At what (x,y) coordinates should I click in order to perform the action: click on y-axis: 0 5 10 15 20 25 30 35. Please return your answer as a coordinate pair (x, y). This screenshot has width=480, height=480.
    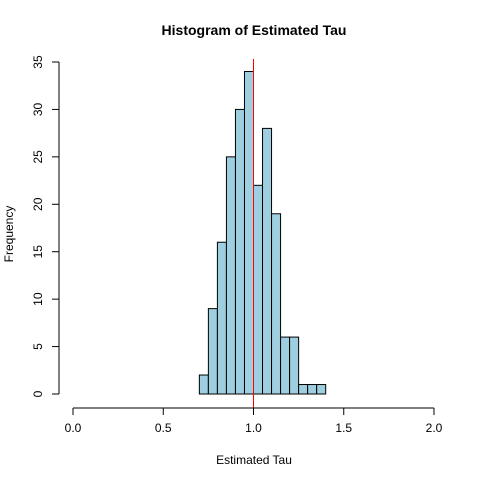
    Looking at the image, I should click on (45, 226).